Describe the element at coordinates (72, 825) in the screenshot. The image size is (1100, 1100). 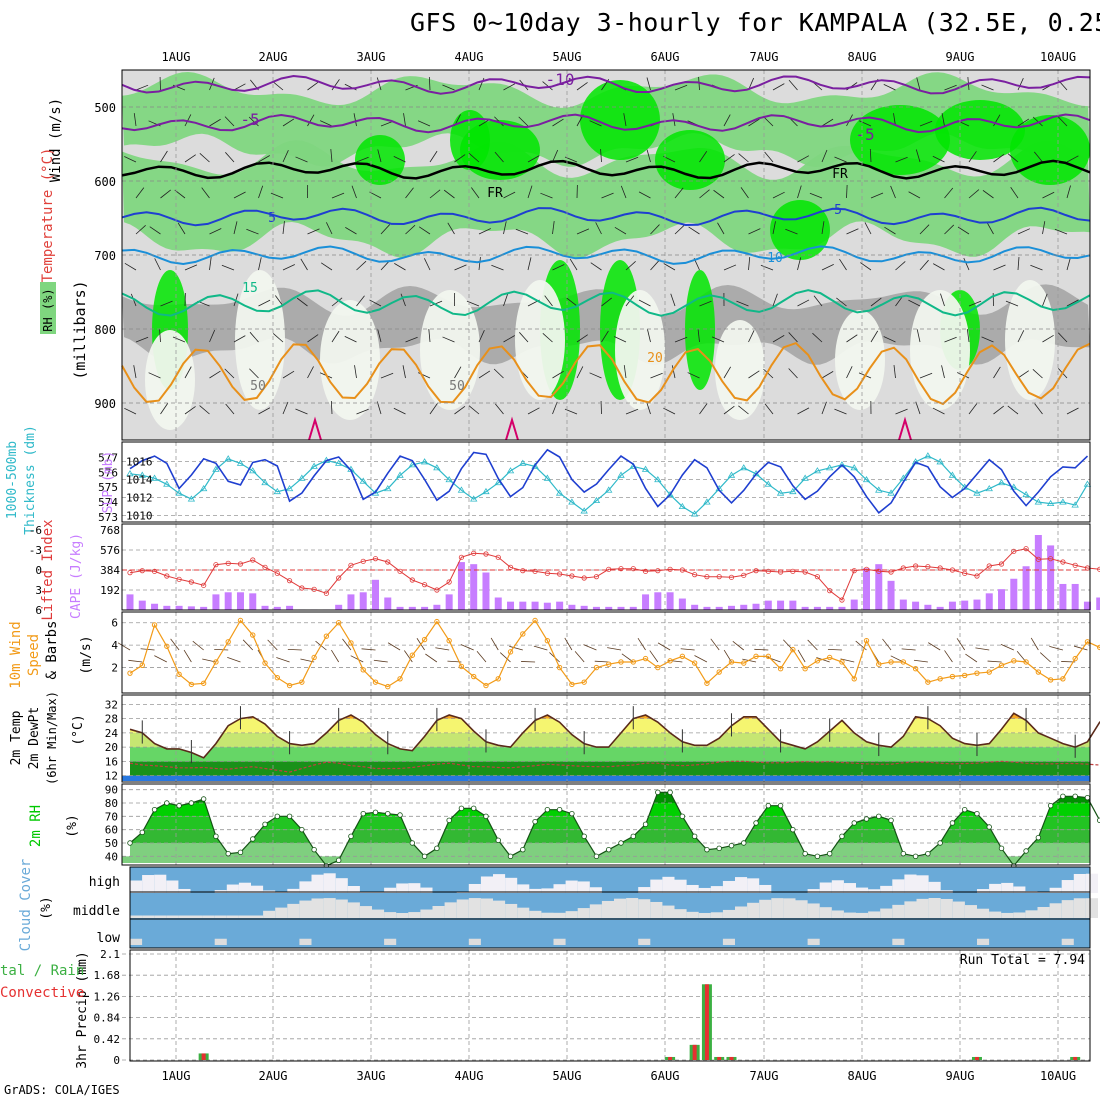
I see `rh2m-units: (%)` at that location.